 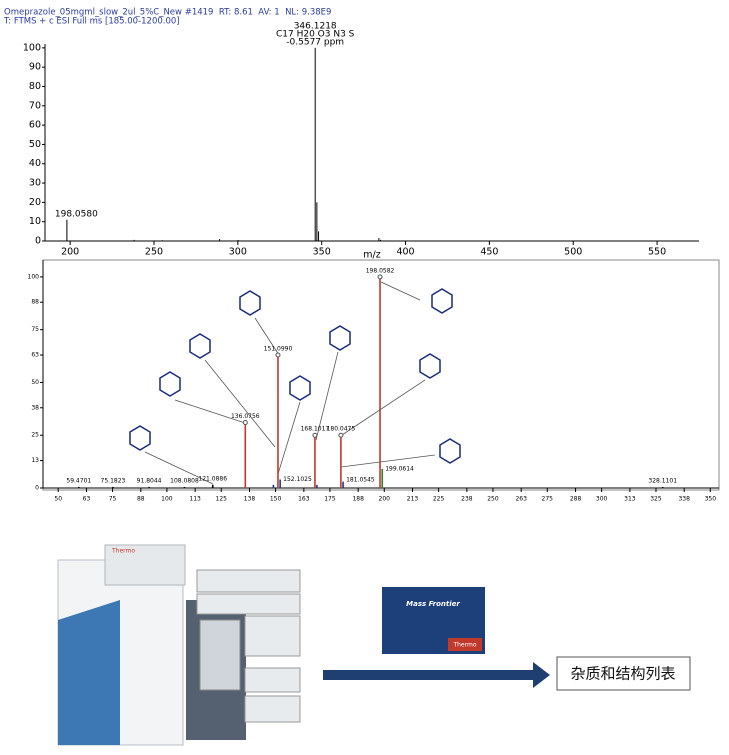 I want to click on y-tick-label: 63, so click(x=35, y=355).